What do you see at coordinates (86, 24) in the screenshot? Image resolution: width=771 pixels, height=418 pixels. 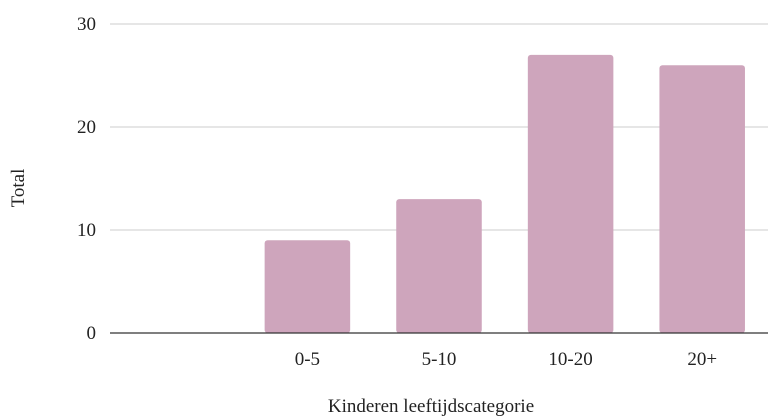 I see `y-tick-label: 30` at bounding box center [86, 24].